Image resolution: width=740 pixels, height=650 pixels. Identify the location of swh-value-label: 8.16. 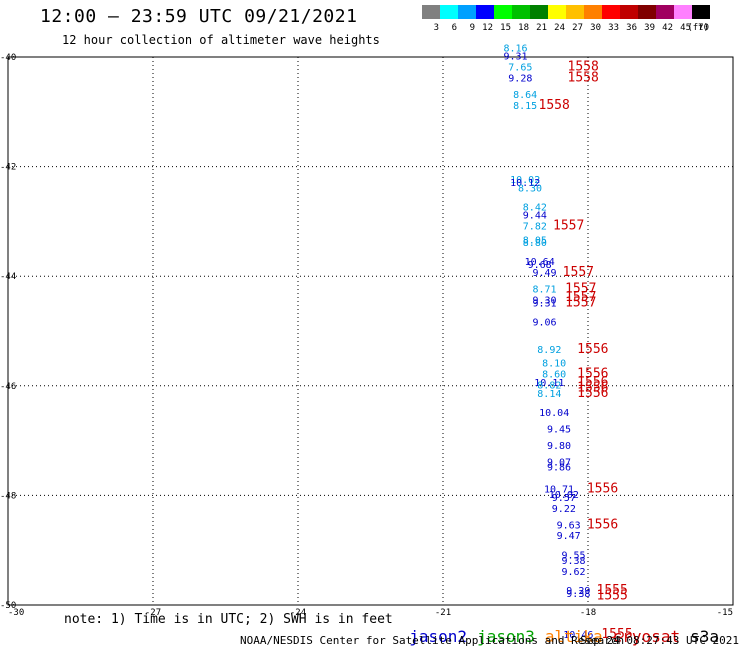
(515, 49).